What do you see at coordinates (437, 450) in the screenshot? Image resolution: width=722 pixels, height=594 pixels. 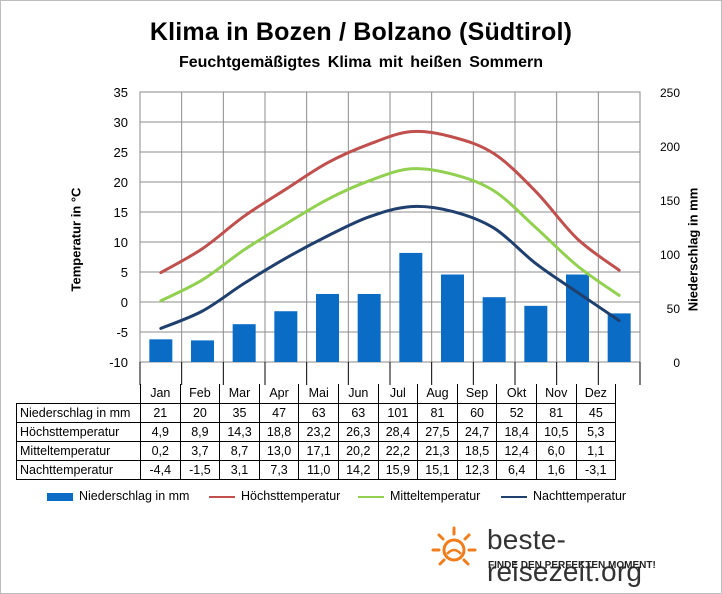 I see `table-cell: 21,3` at bounding box center [437, 450].